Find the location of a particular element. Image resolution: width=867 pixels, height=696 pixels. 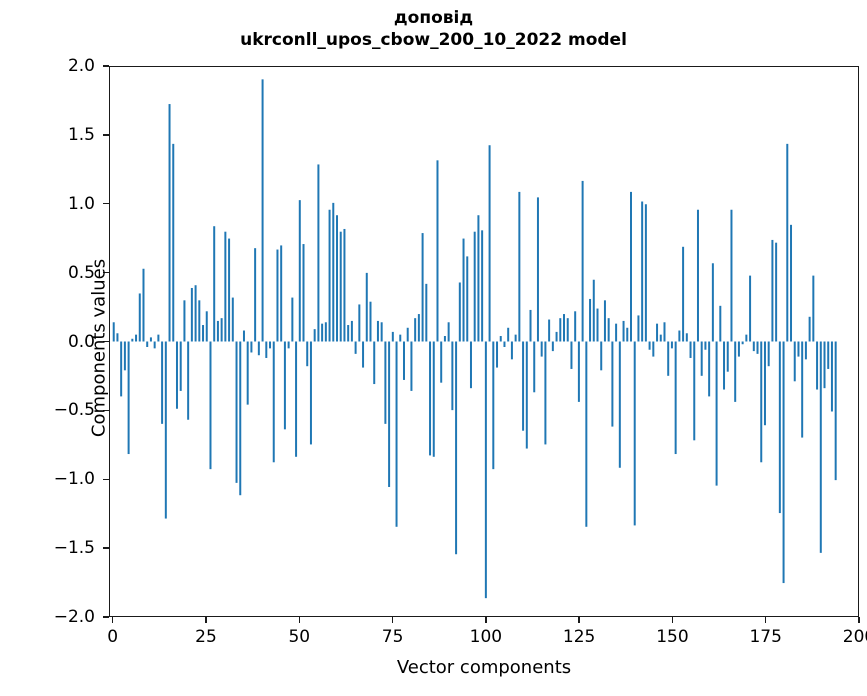

x-tick-label: 50 is located at coordinates (299, 637).